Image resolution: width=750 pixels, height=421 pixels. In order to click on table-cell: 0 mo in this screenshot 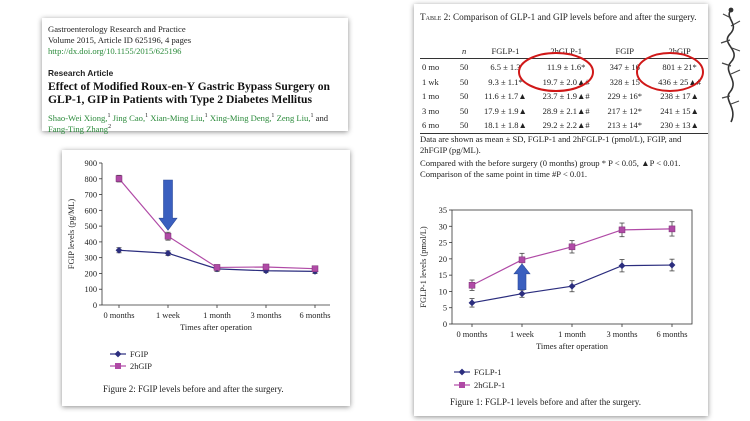, I will do `click(431, 67)`.